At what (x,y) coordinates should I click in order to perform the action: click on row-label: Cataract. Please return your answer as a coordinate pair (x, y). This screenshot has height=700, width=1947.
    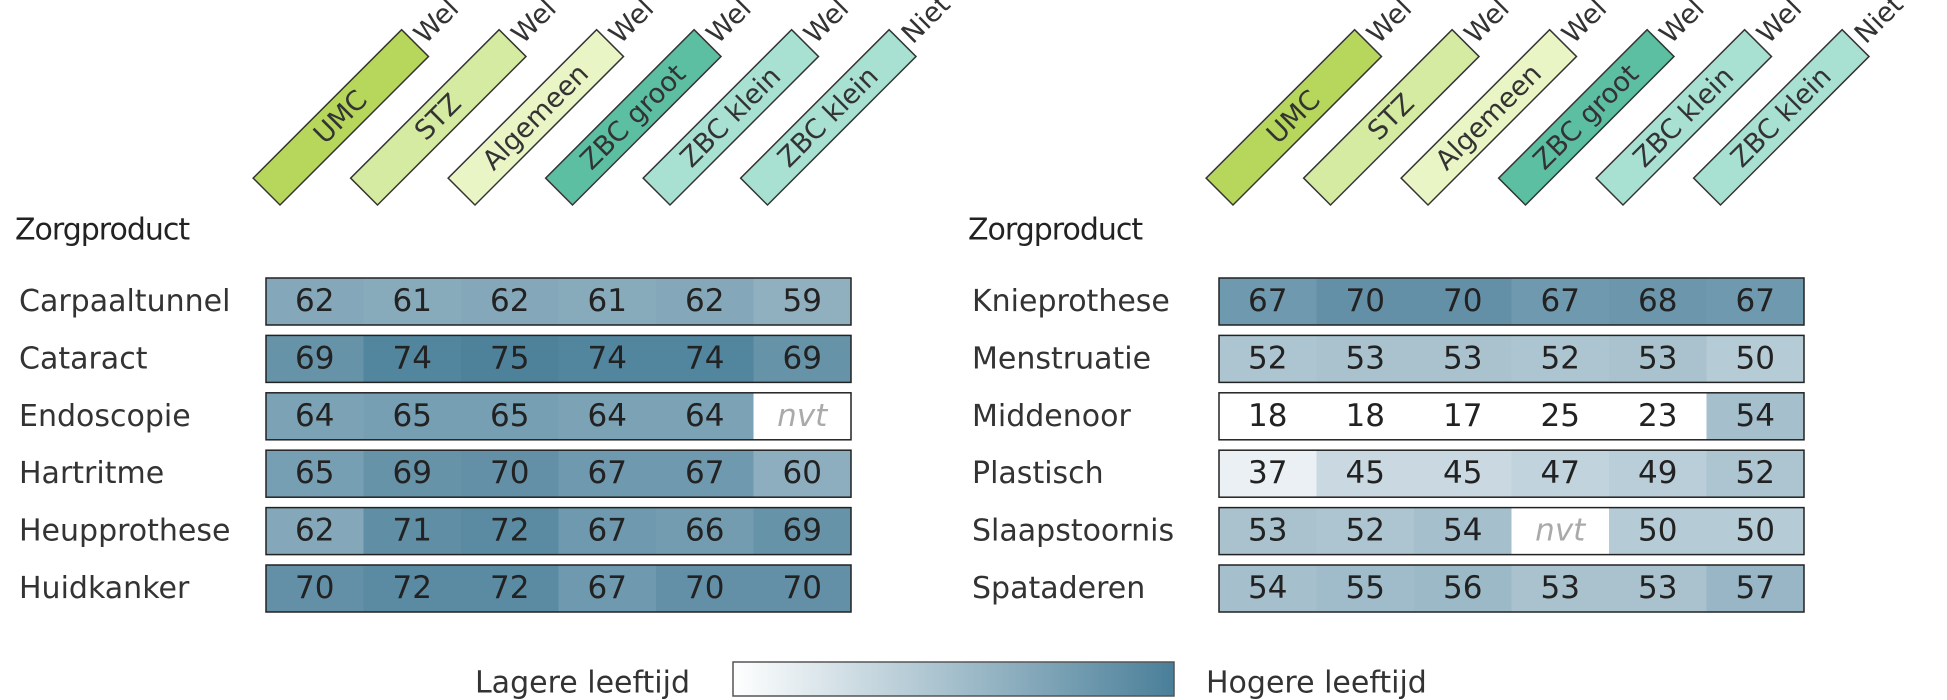
    Looking at the image, I should click on (83, 358).